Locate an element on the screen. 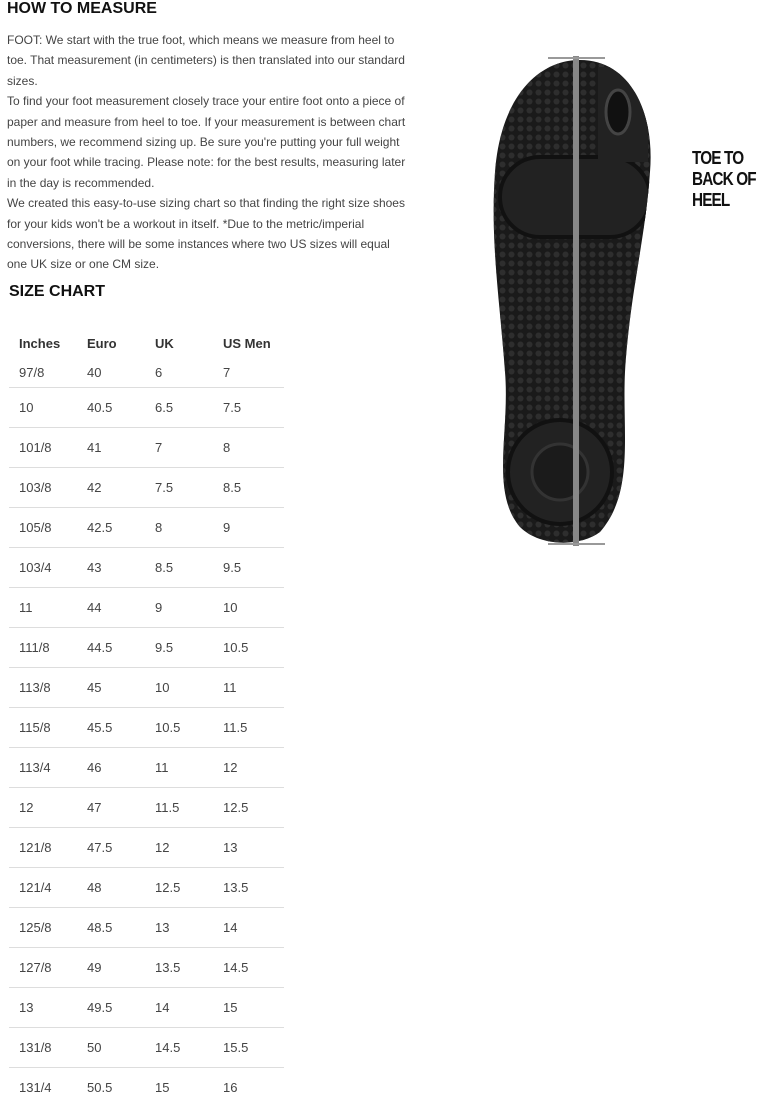  table-cell: 42 is located at coordinates (111, 488).